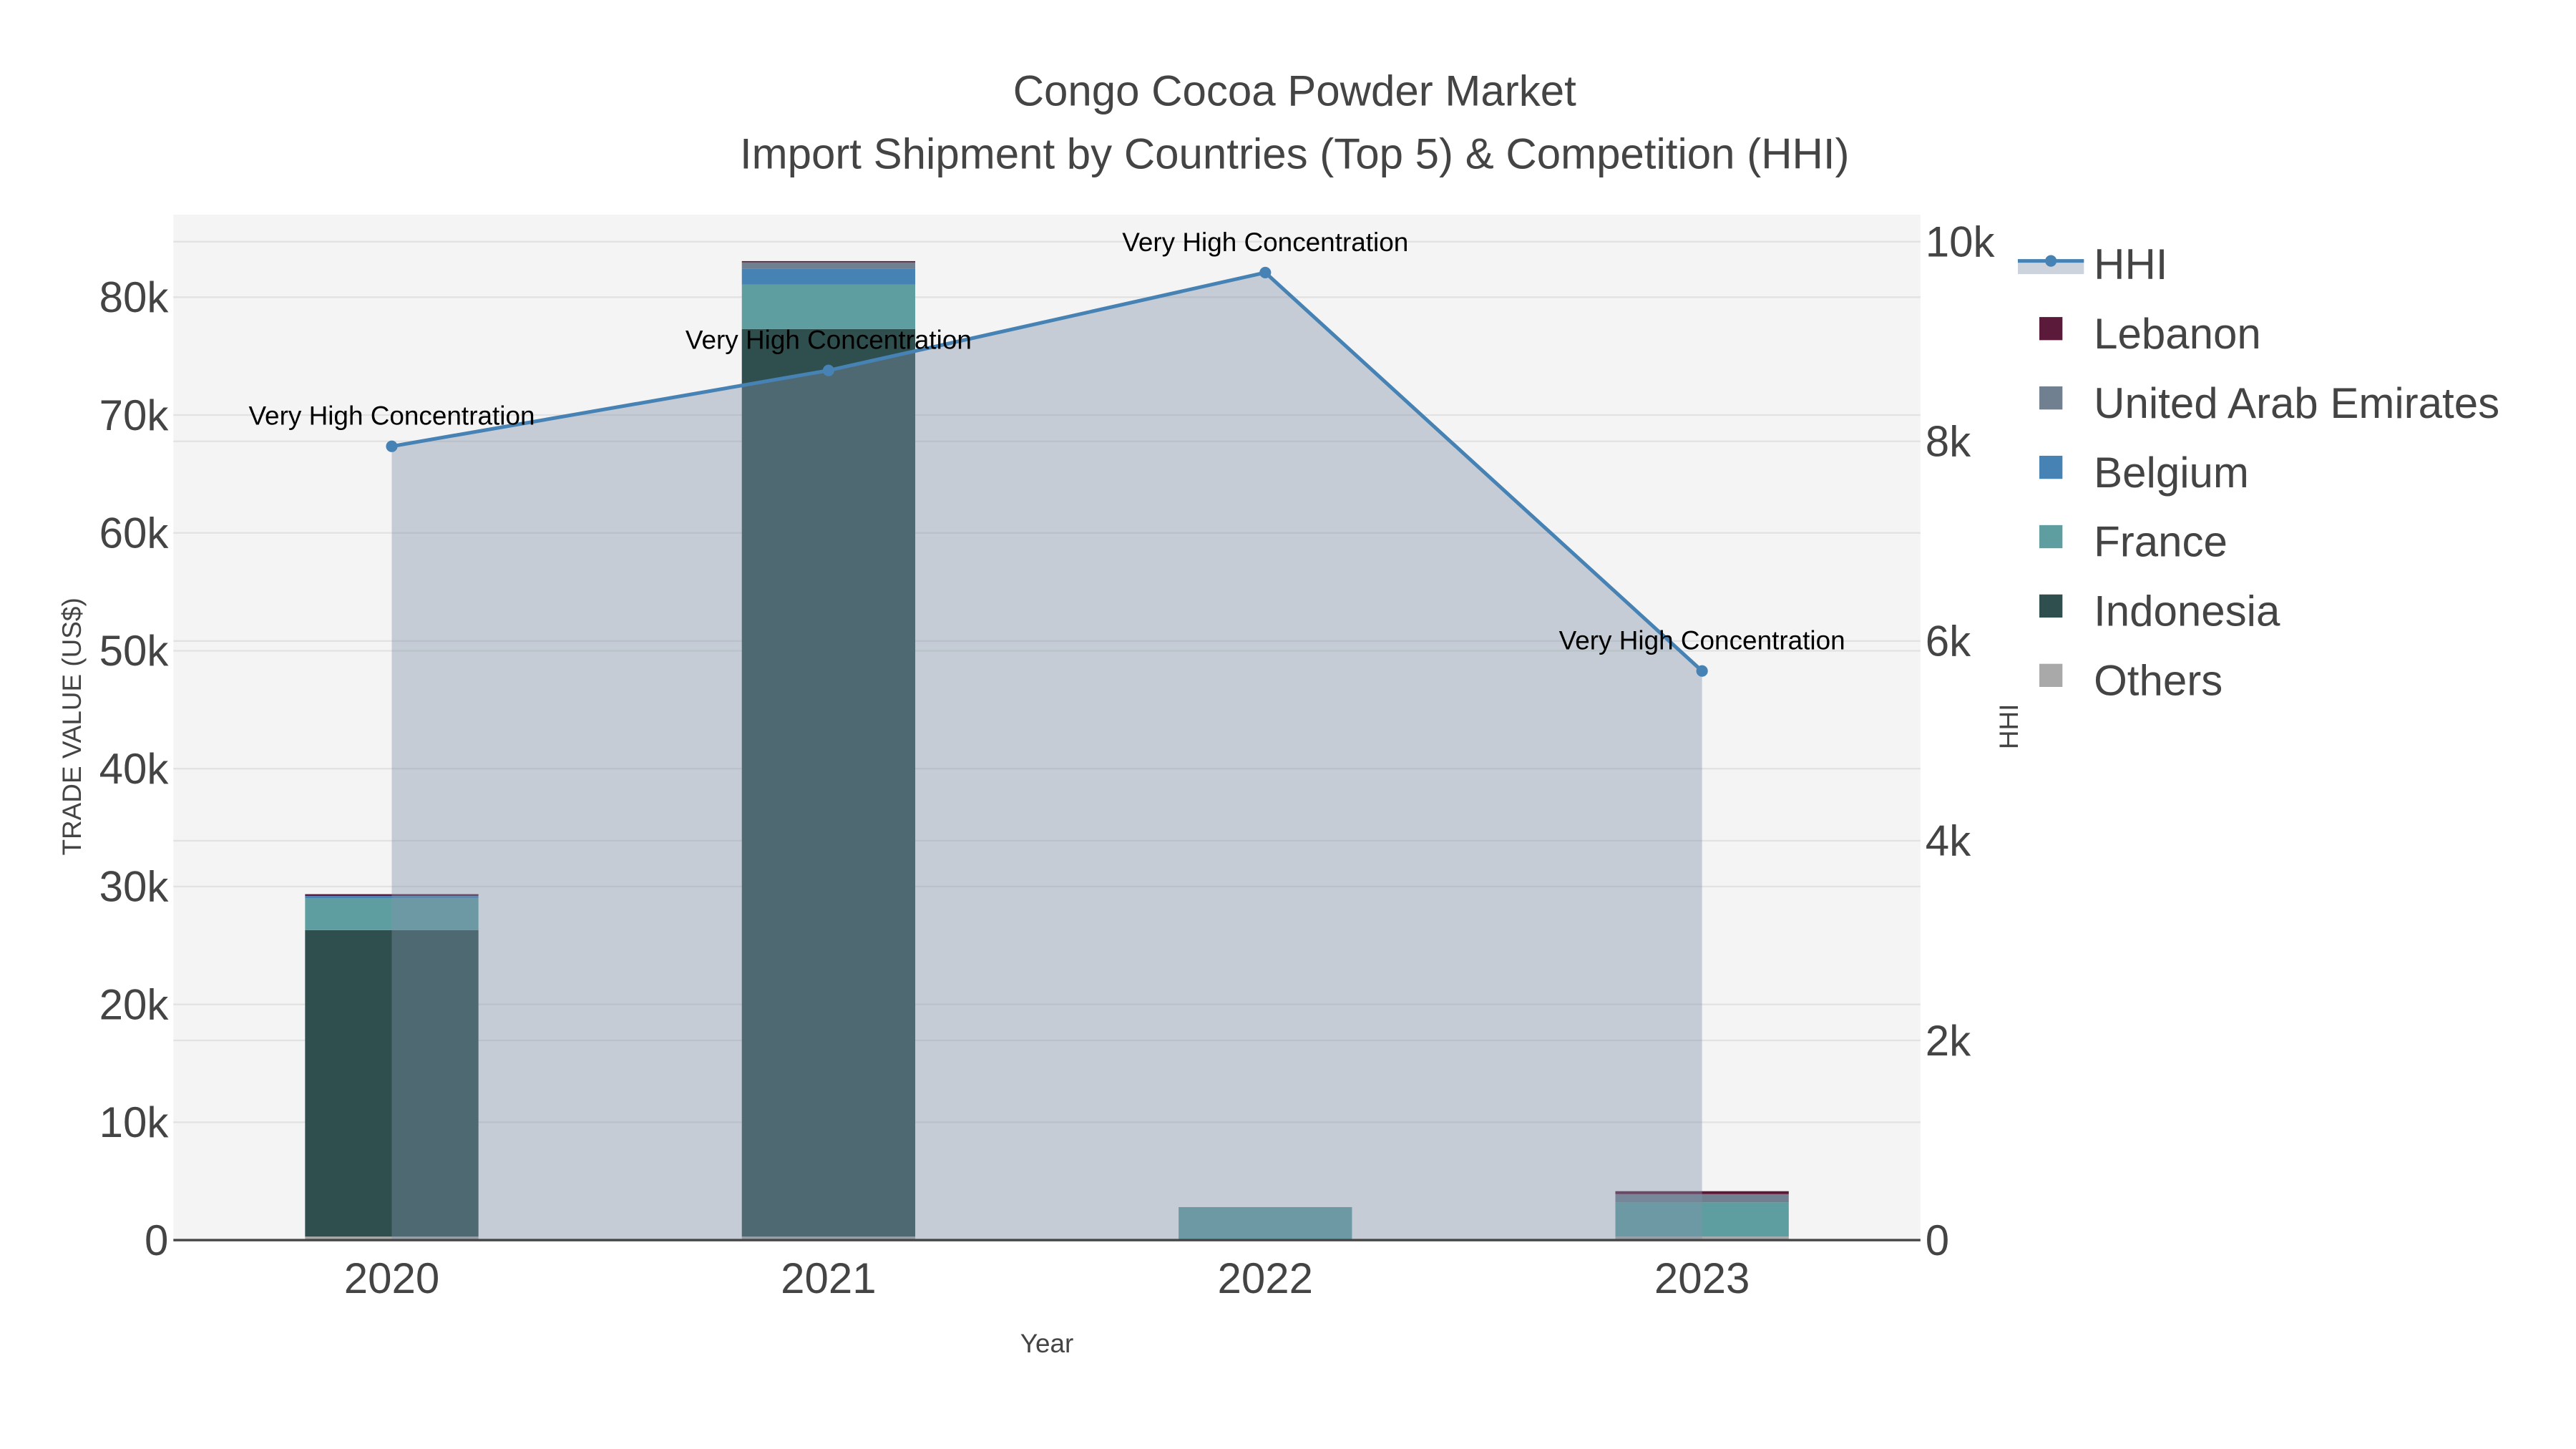 The width and height of the screenshot is (2576, 1449). I want to click on y-tick-label: 20k, so click(134, 1004).